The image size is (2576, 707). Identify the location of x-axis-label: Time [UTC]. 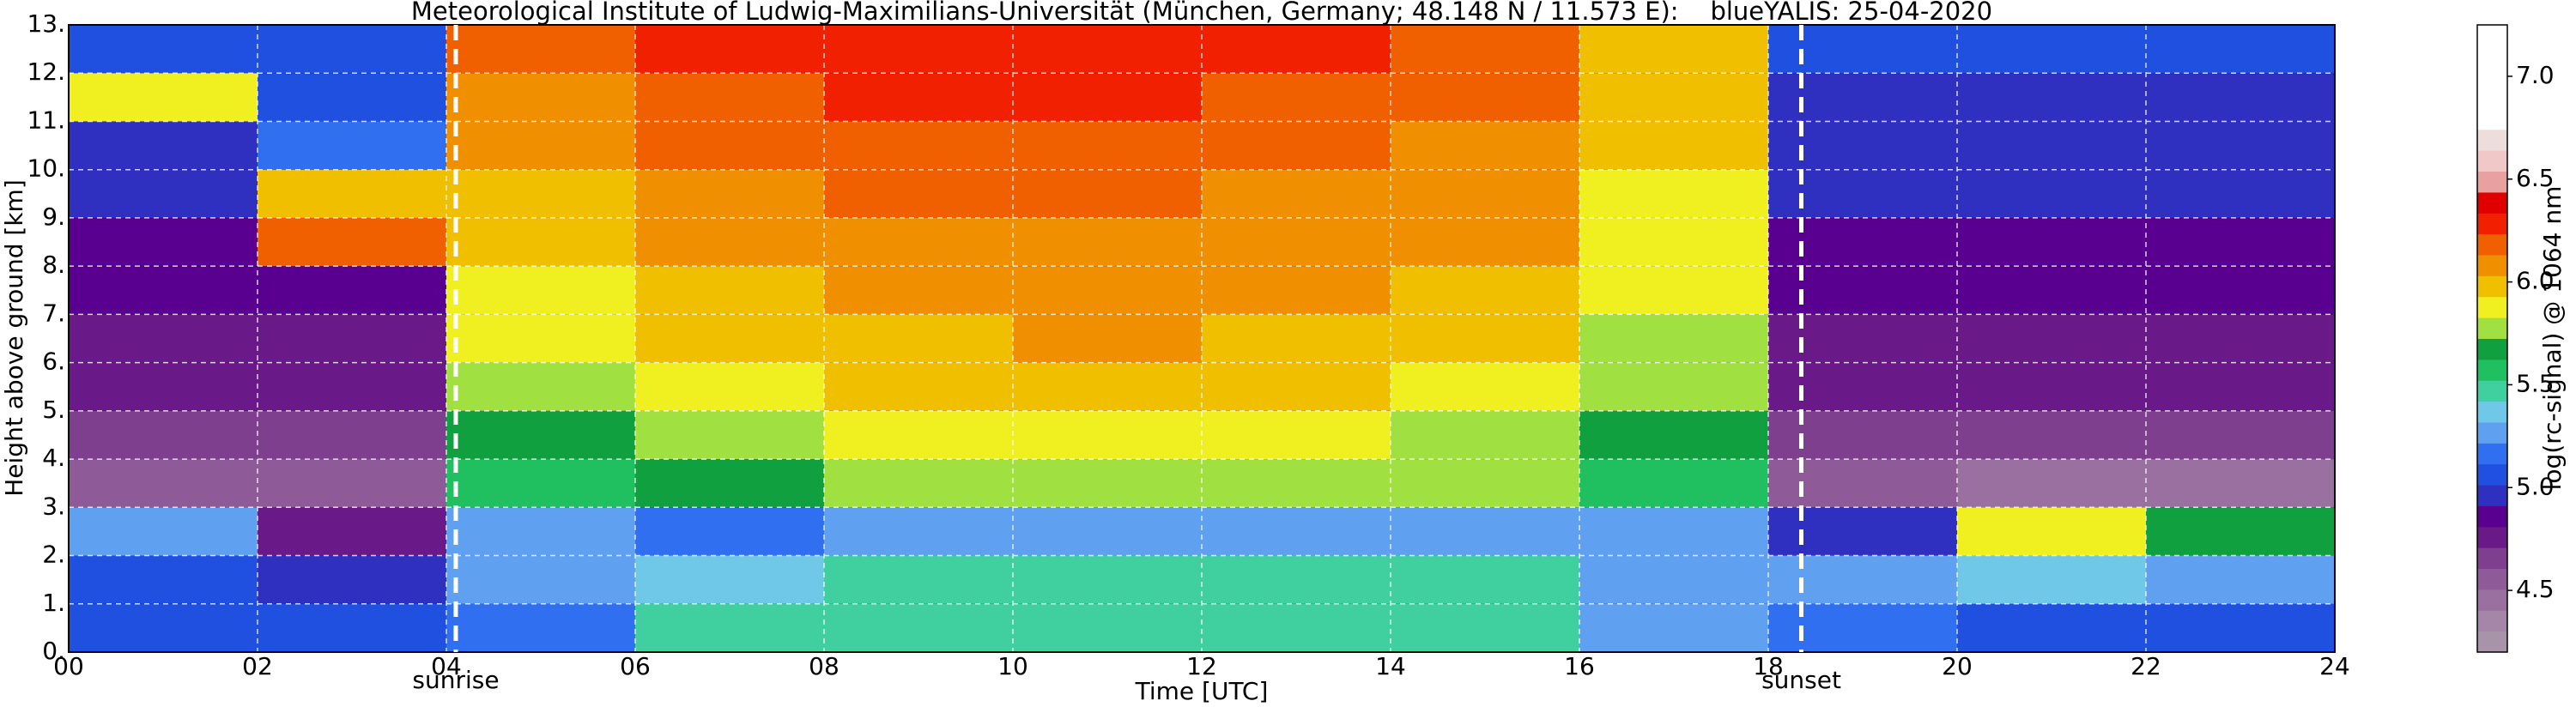
(1202, 691).